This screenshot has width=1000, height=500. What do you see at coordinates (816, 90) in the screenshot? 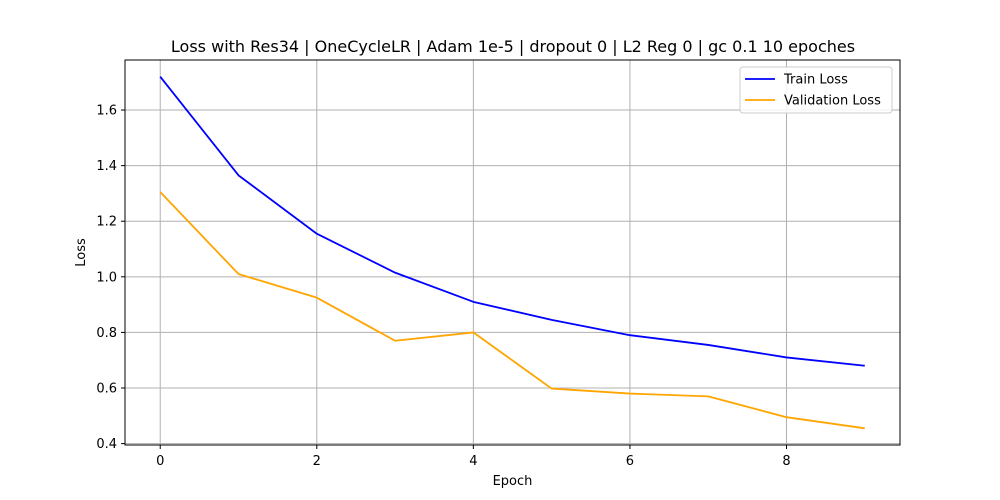
I see `legend: Train Loss Validation Loss` at bounding box center [816, 90].